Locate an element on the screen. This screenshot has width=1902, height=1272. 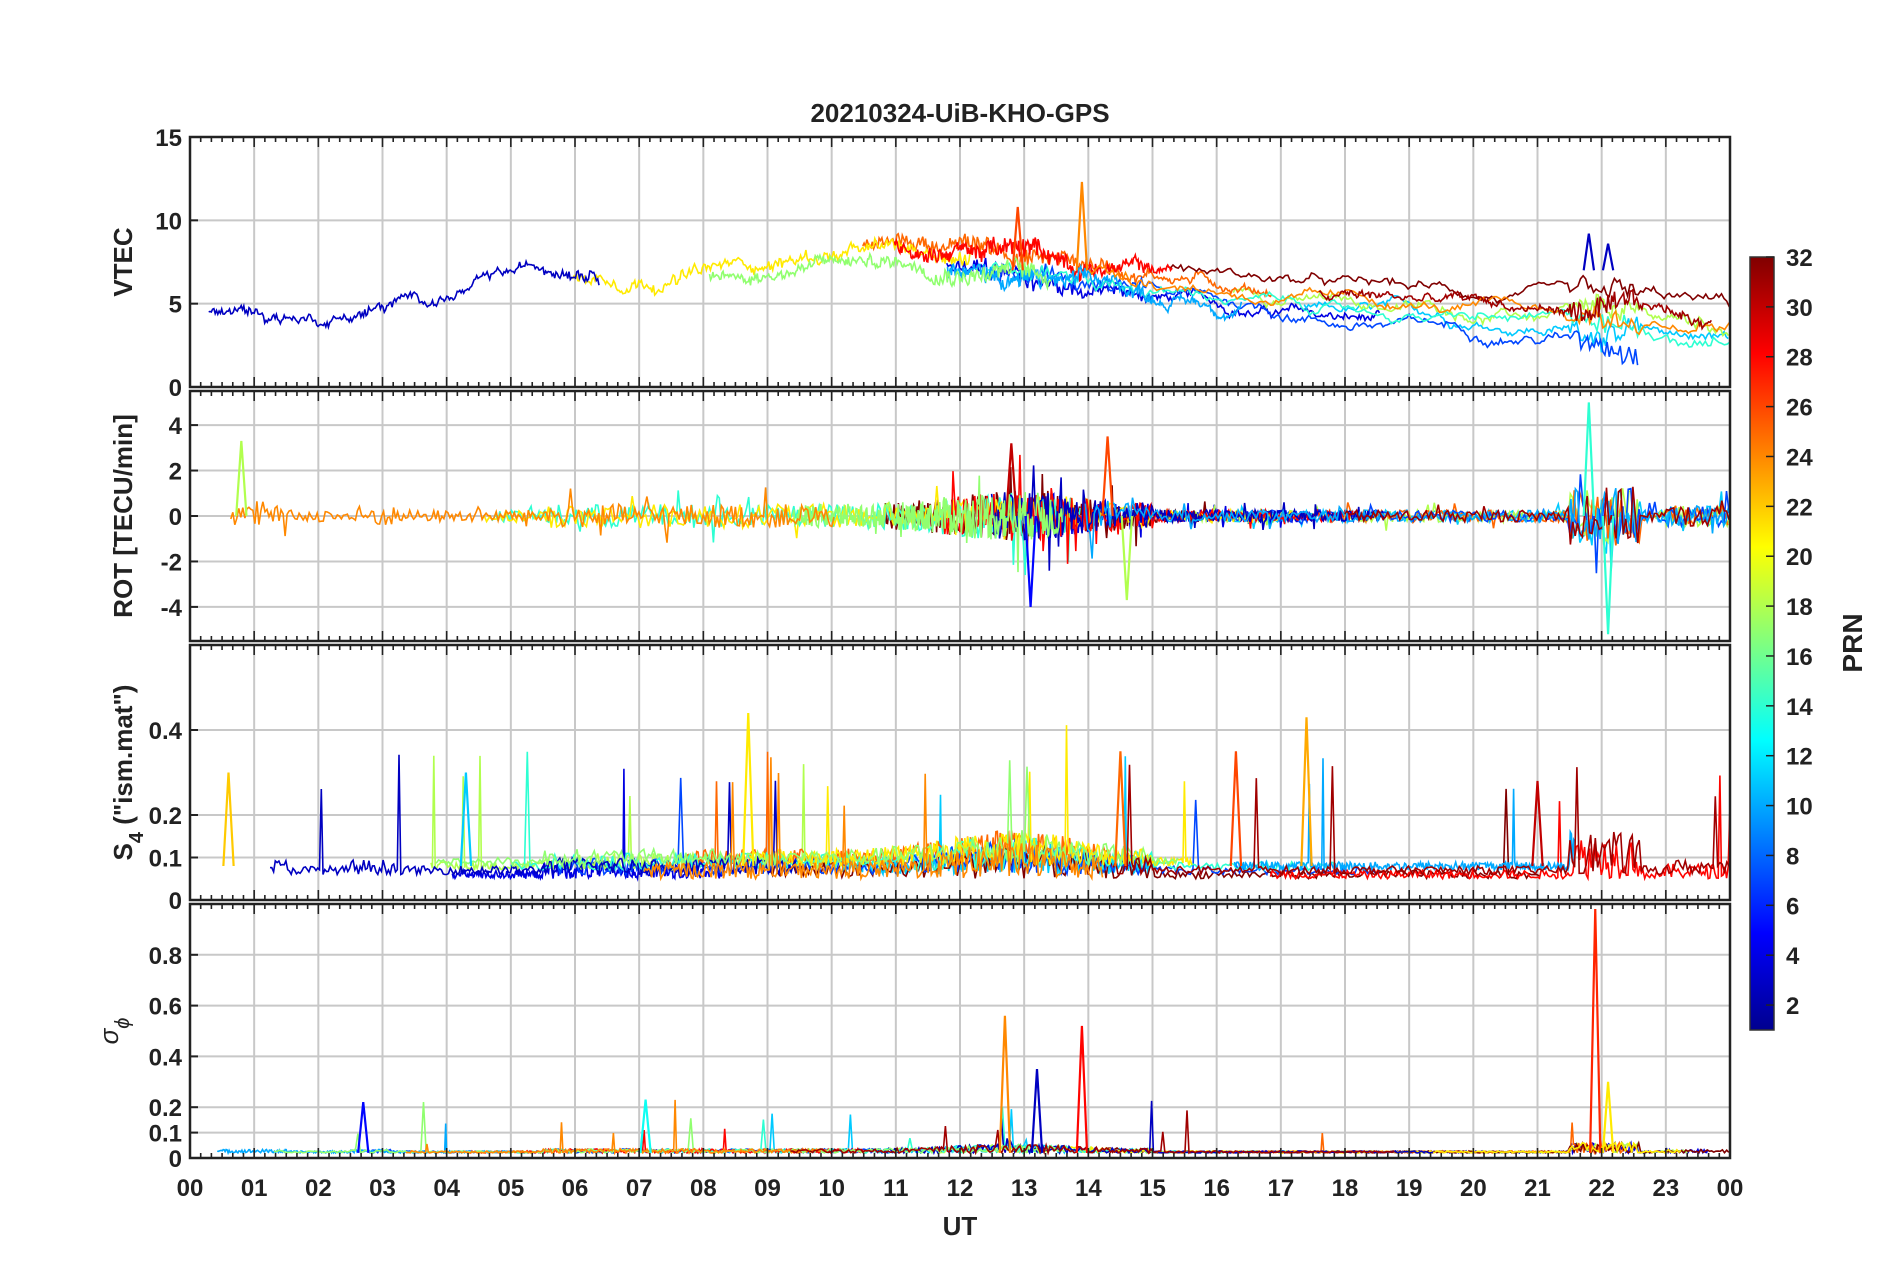
colorbar-tick-label: 18 is located at coordinates (1799, 607).